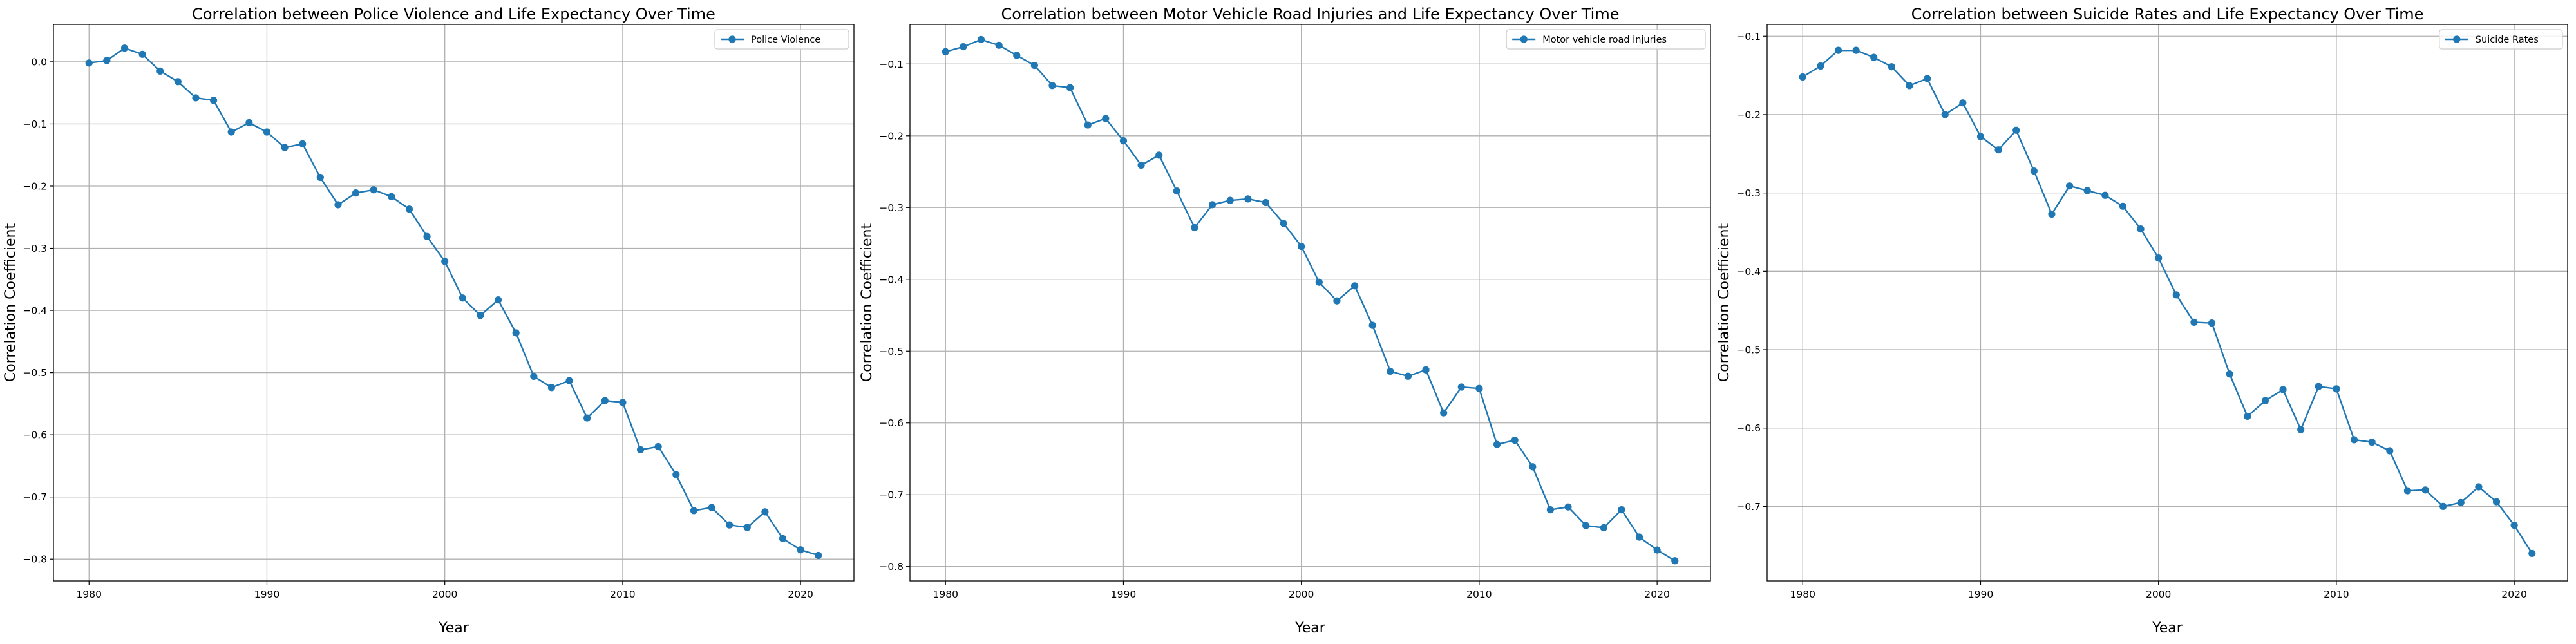  Describe the element at coordinates (1310, 628) in the screenshot. I see `x-axis-label: Year` at that location.